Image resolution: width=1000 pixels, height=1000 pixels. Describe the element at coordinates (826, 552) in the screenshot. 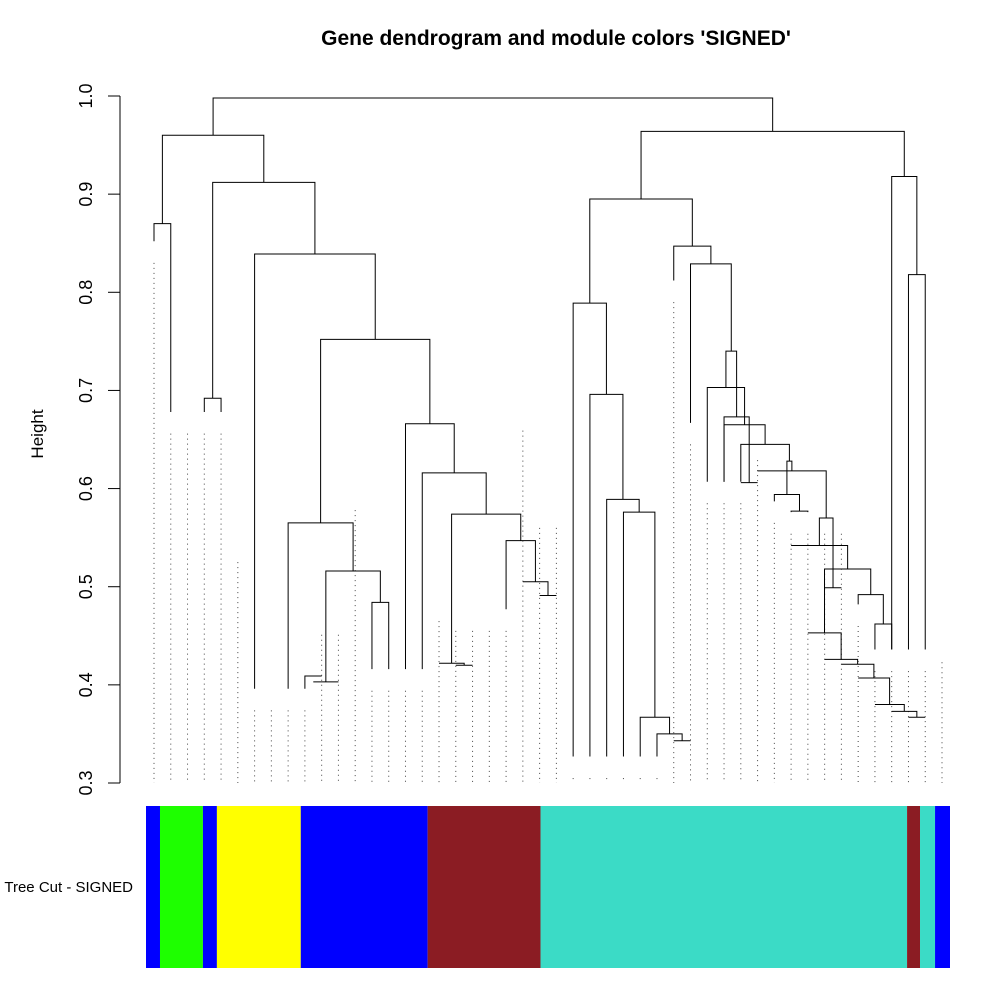

I see `branch-n43` at that location.